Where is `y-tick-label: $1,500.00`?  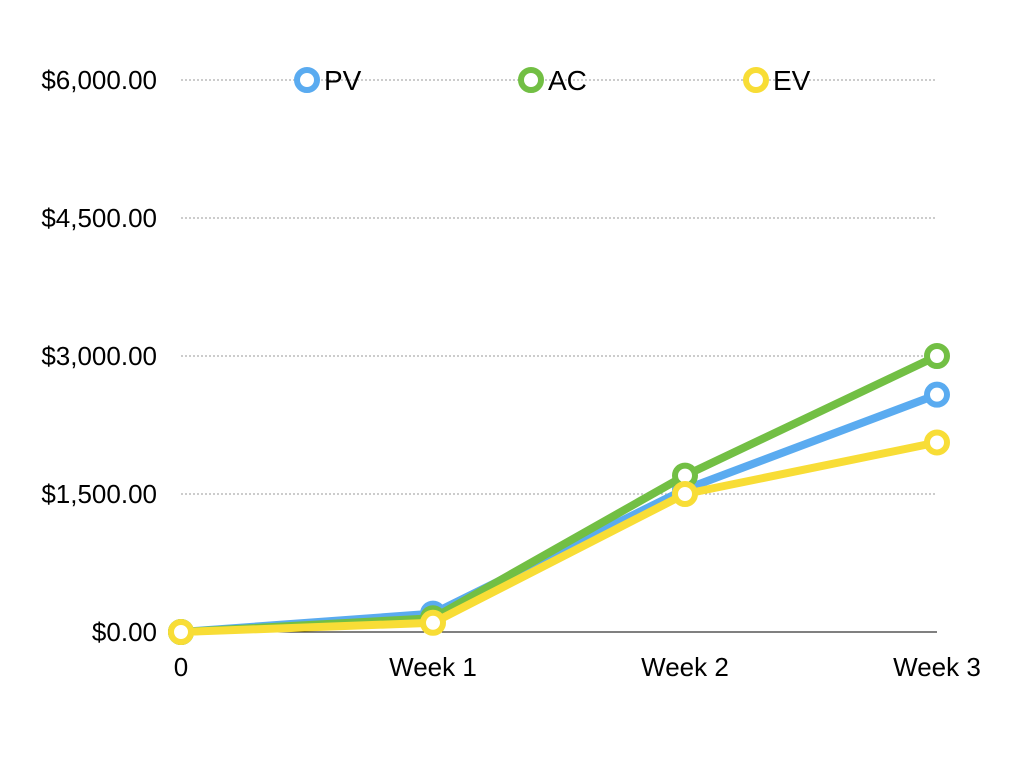 y-tick-label: $1,500.00 is located at coordinates (99, 494).